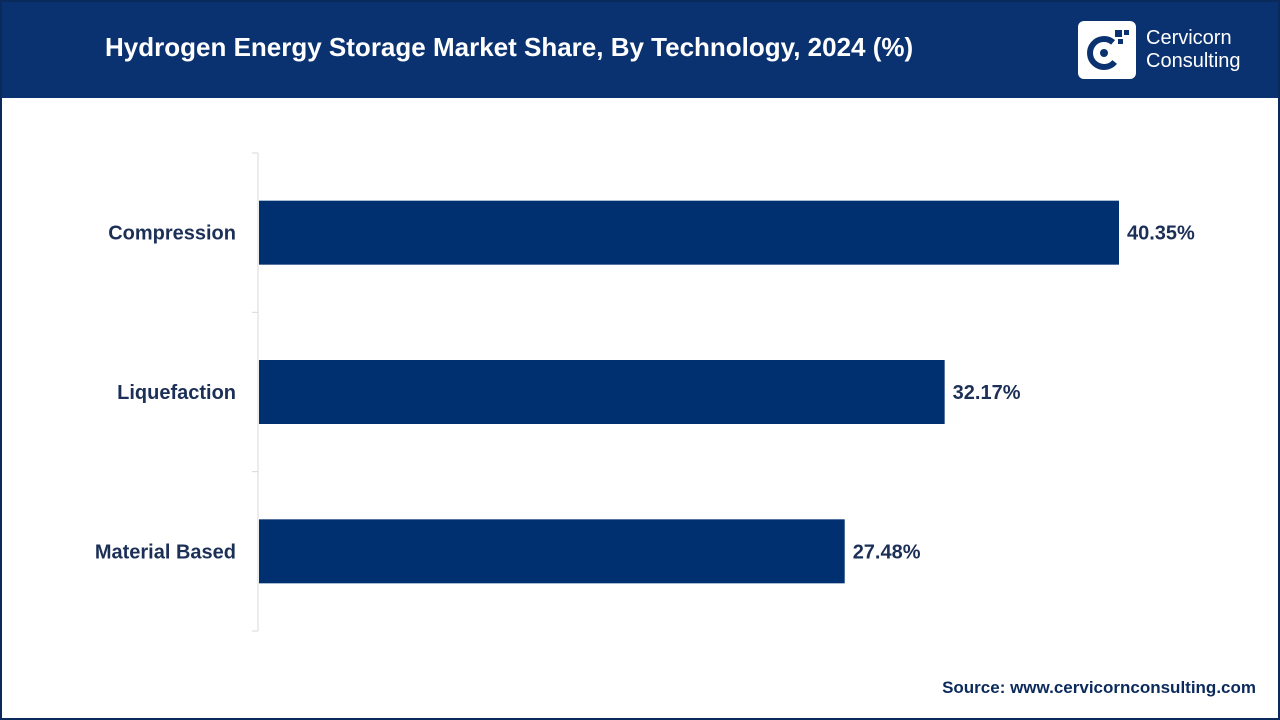 Image resolution: width=1280 pixels, height=720 pixels. What do you see at coordinates (165, 552) in the screenshot?
I see `category-label: Material Based` at bounding box center [165, 552].